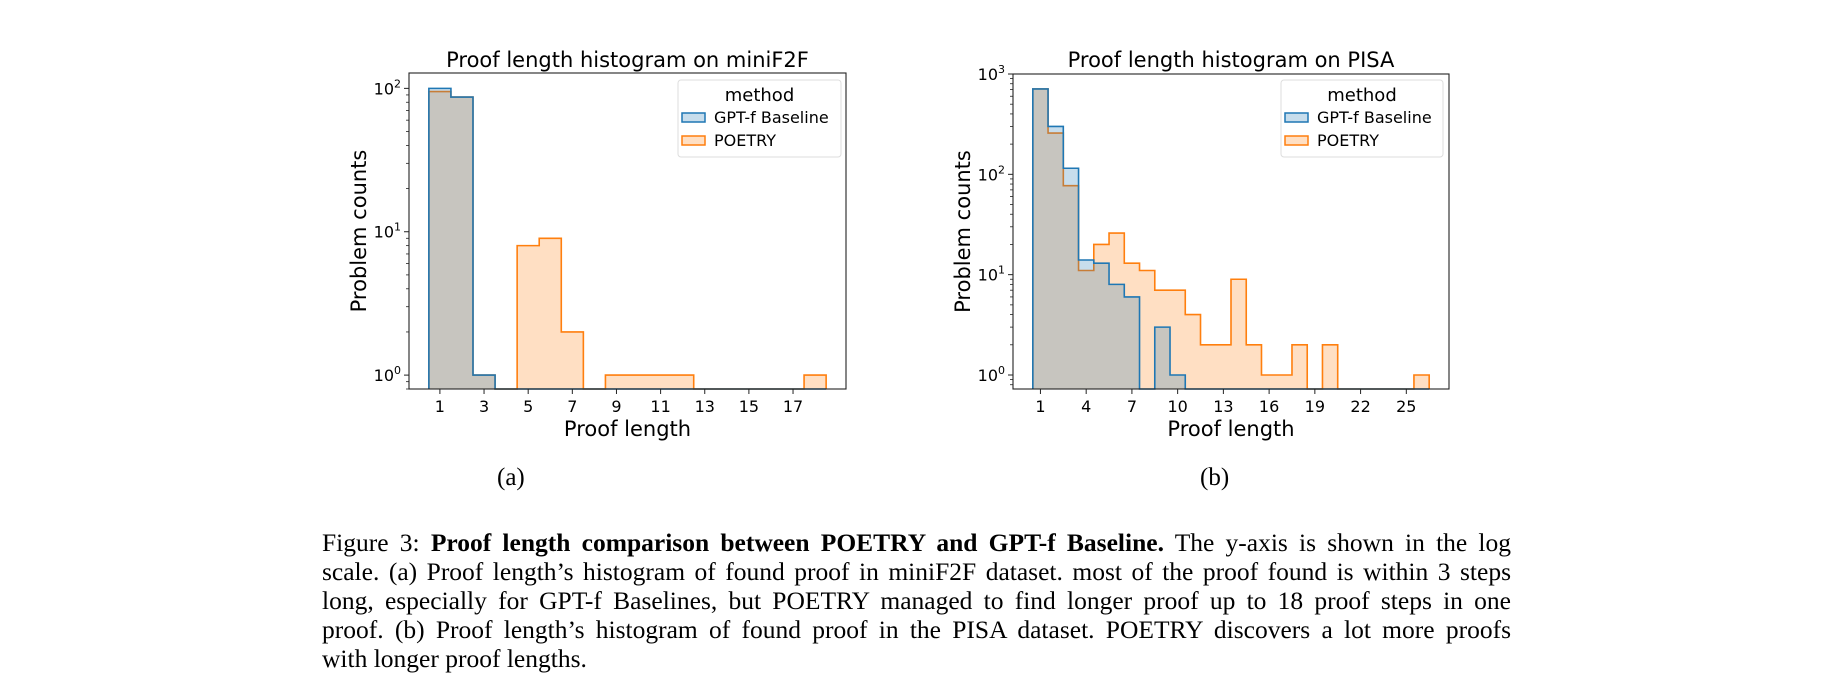 Image resolution: width=1836 pixels, height=674 pixels. What do you see at coordinates (749, 406) in the screenshot?
I see `x-tick-label: 15` at bounding box center [749, 406].